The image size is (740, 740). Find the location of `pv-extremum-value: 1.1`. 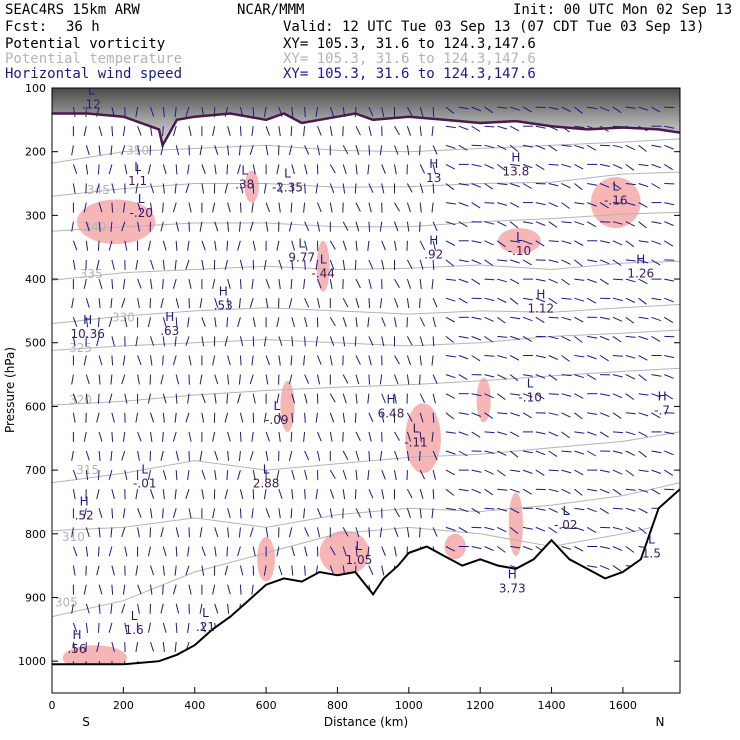

pv-extremum-value: 1.1 is located at coordinates (137, 181).